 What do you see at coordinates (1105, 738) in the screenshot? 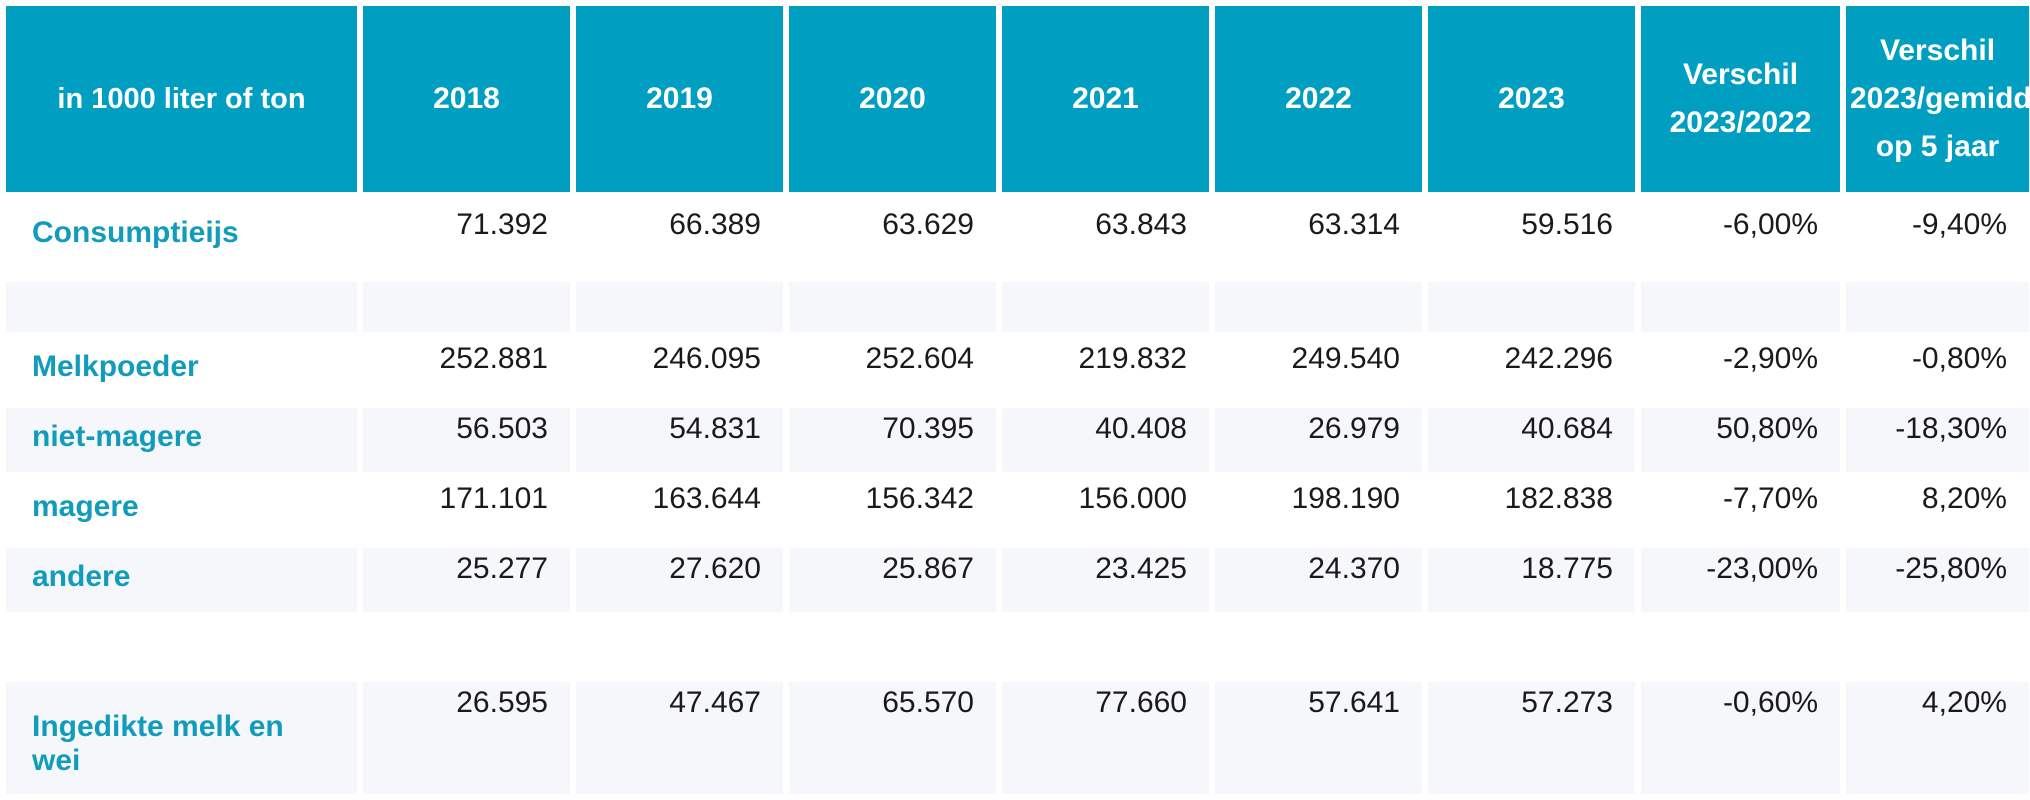
I see `table-cell: 77.660` at bounding box center [1105, 738].